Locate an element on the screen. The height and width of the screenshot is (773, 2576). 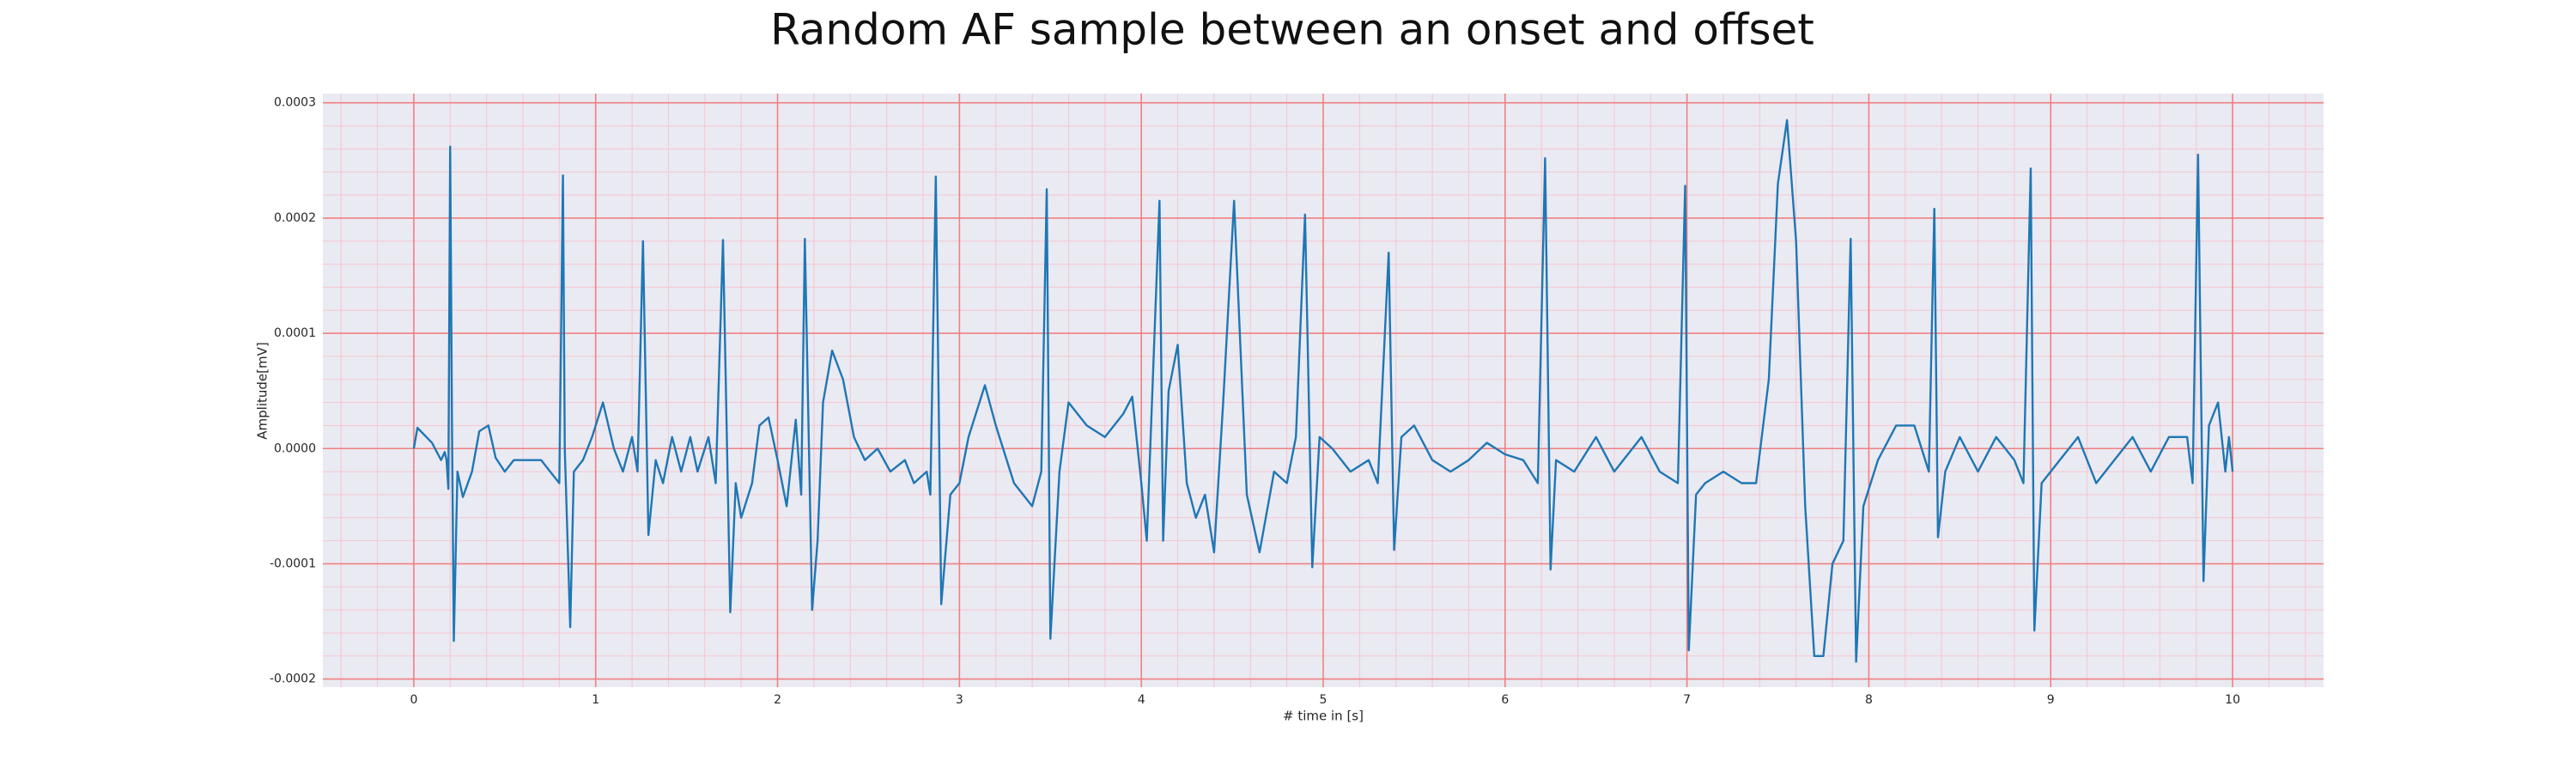
x-tick-label: 4 is located at coordinates (1141, 700).